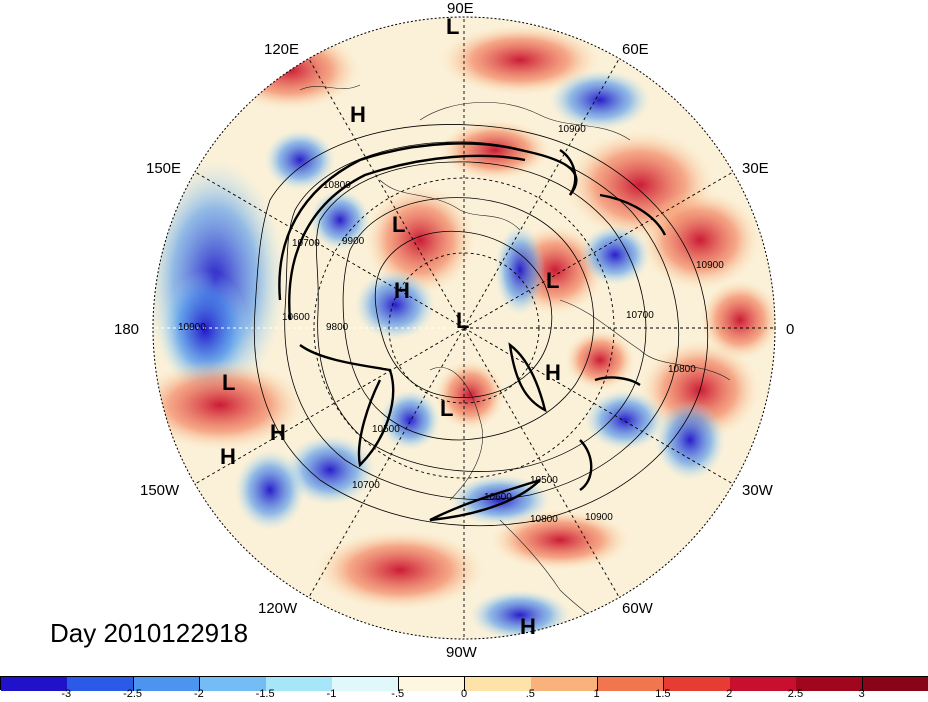  I want to click on colorbar-tick-label: -2, so click(198, 694).